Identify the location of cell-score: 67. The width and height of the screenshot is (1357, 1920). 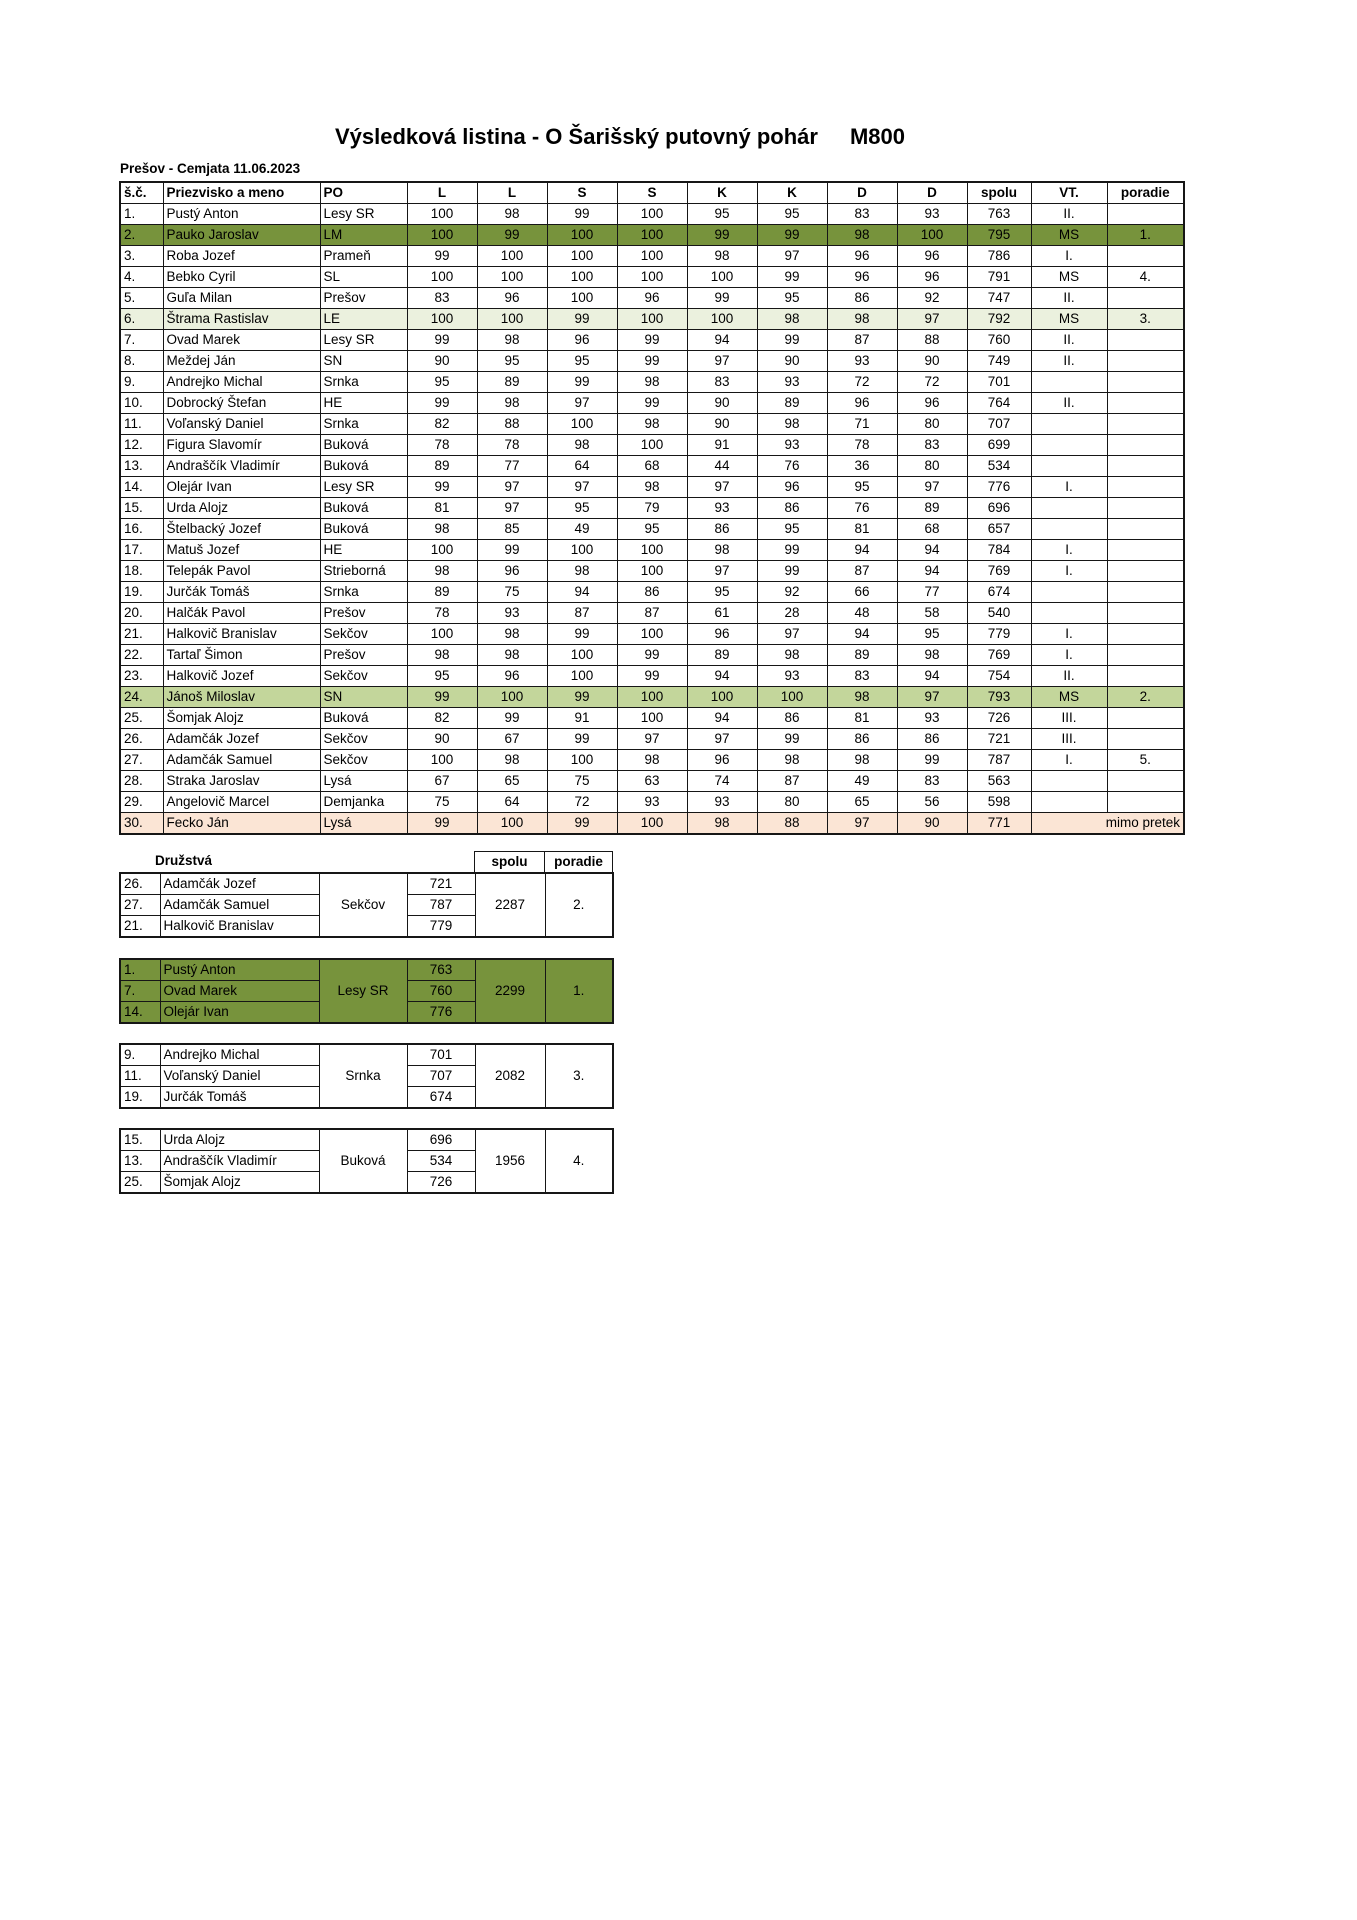
(442, 781).